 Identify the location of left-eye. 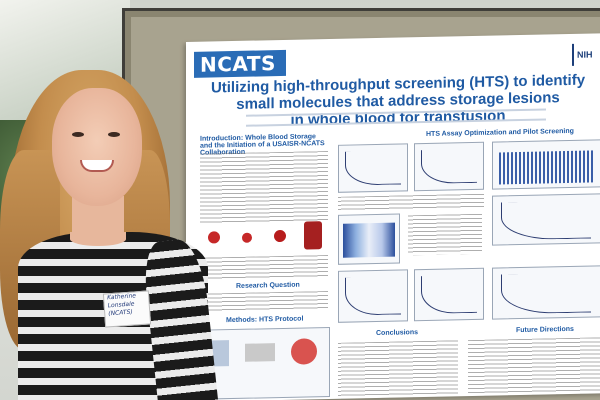
(78, 134).